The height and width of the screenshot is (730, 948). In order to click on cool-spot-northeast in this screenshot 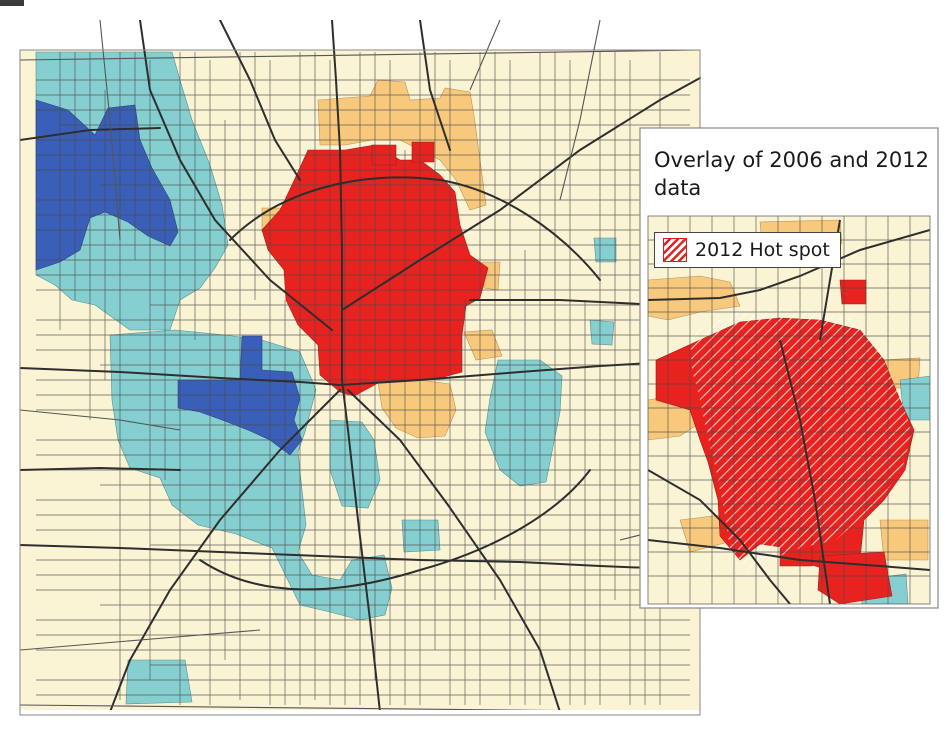, I will do `click(605, 250)`.